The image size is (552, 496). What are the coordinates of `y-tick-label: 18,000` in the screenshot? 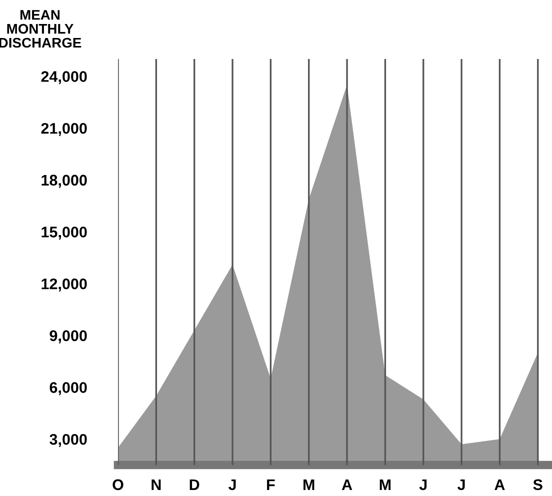 It's located at (64, 181).